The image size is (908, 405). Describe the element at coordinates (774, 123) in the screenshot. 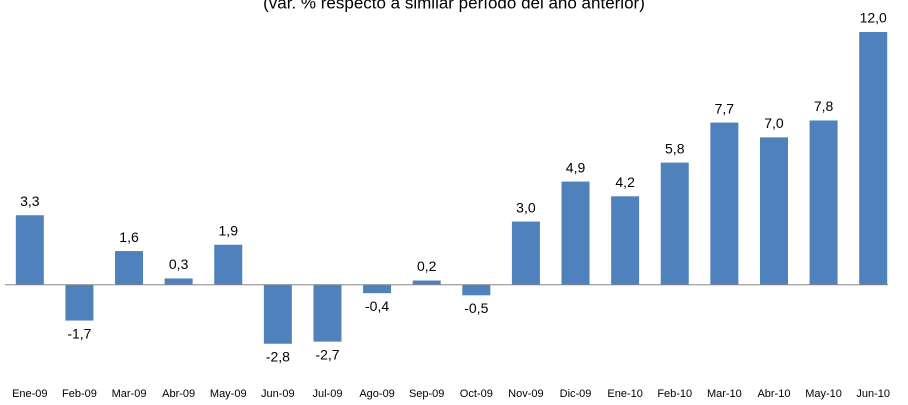

I see `data-label: 7,0` at that location.